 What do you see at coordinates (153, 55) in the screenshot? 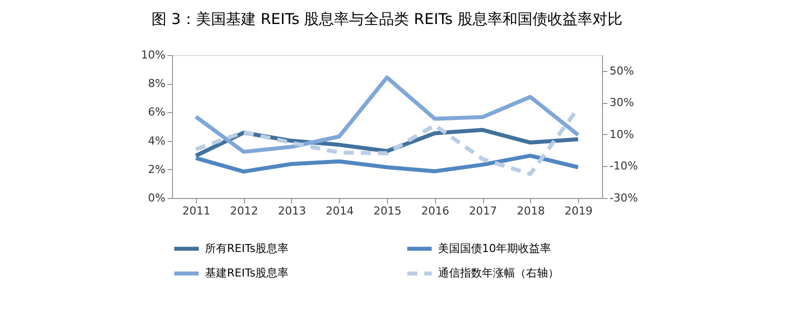
I see `y-tick-label: 10%` at bounding box center [153, 55].